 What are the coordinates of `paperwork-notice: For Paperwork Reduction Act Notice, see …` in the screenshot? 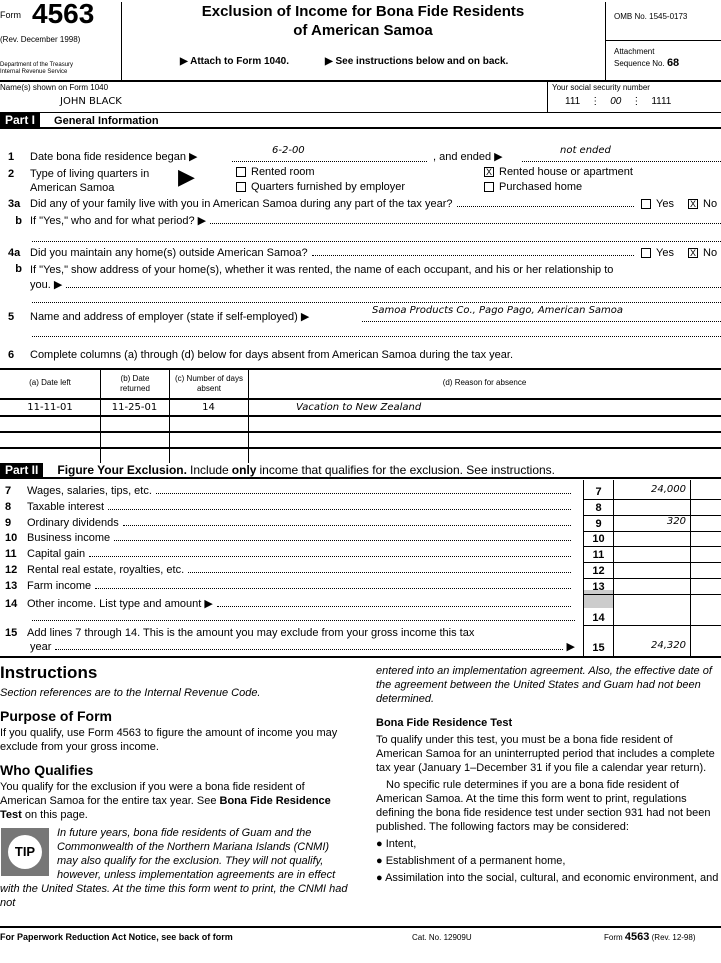 It's located at (116, 937).